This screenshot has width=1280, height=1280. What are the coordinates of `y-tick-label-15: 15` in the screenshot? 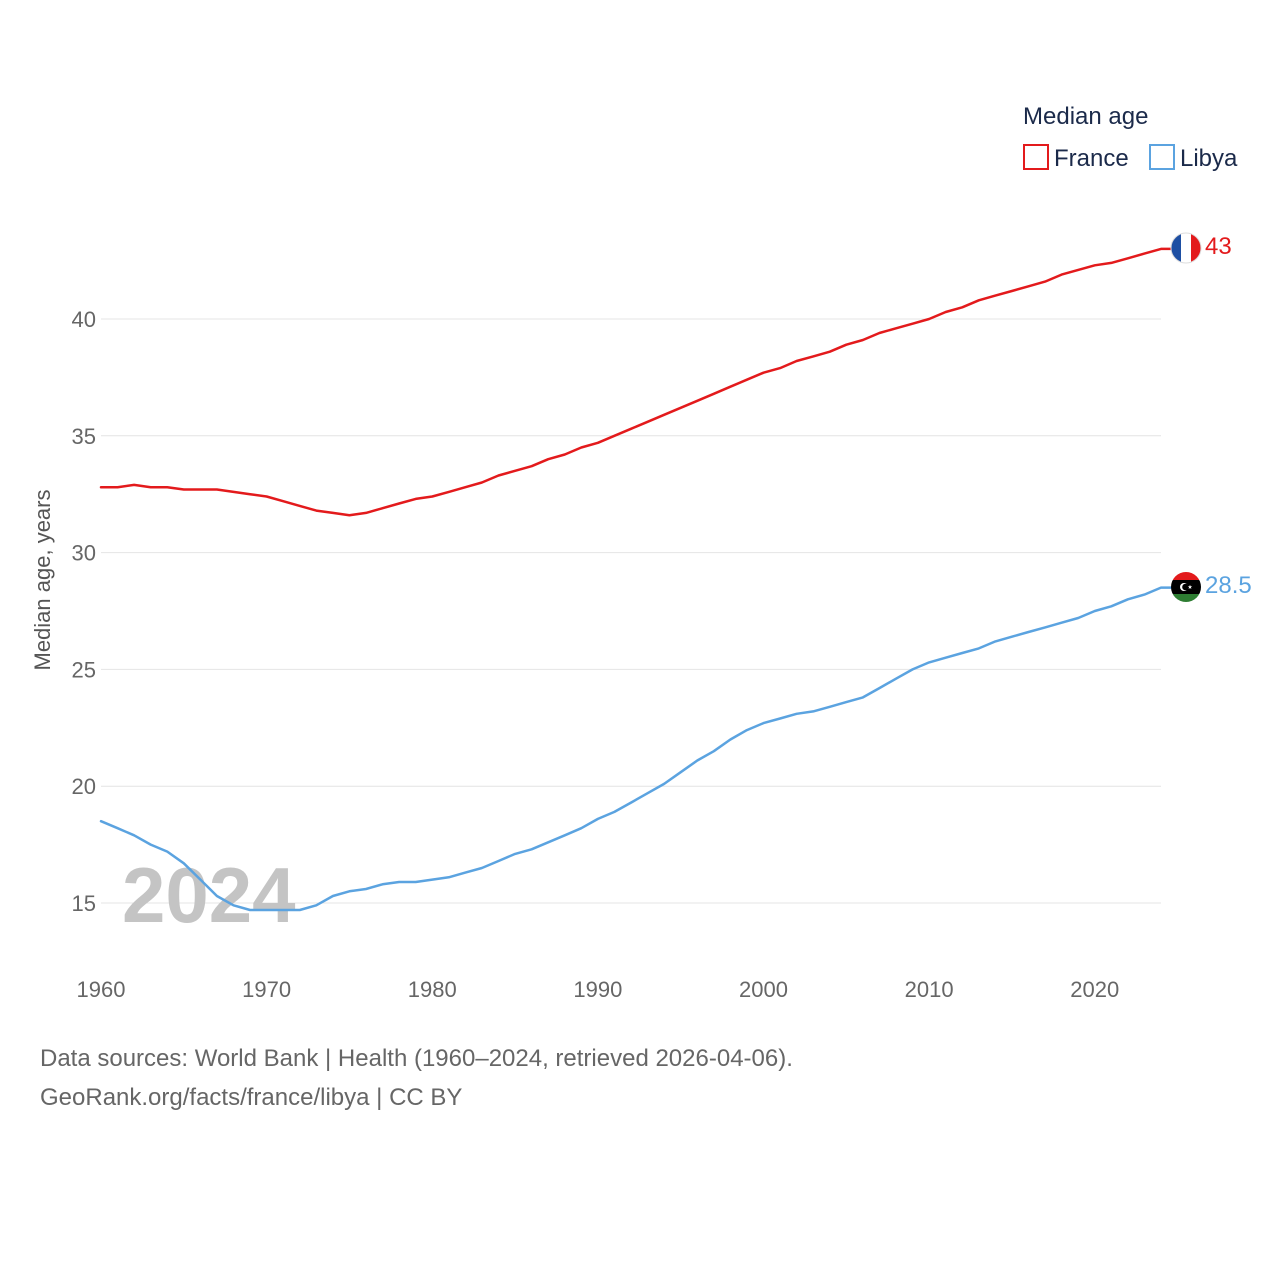 It's located at (84, 903).